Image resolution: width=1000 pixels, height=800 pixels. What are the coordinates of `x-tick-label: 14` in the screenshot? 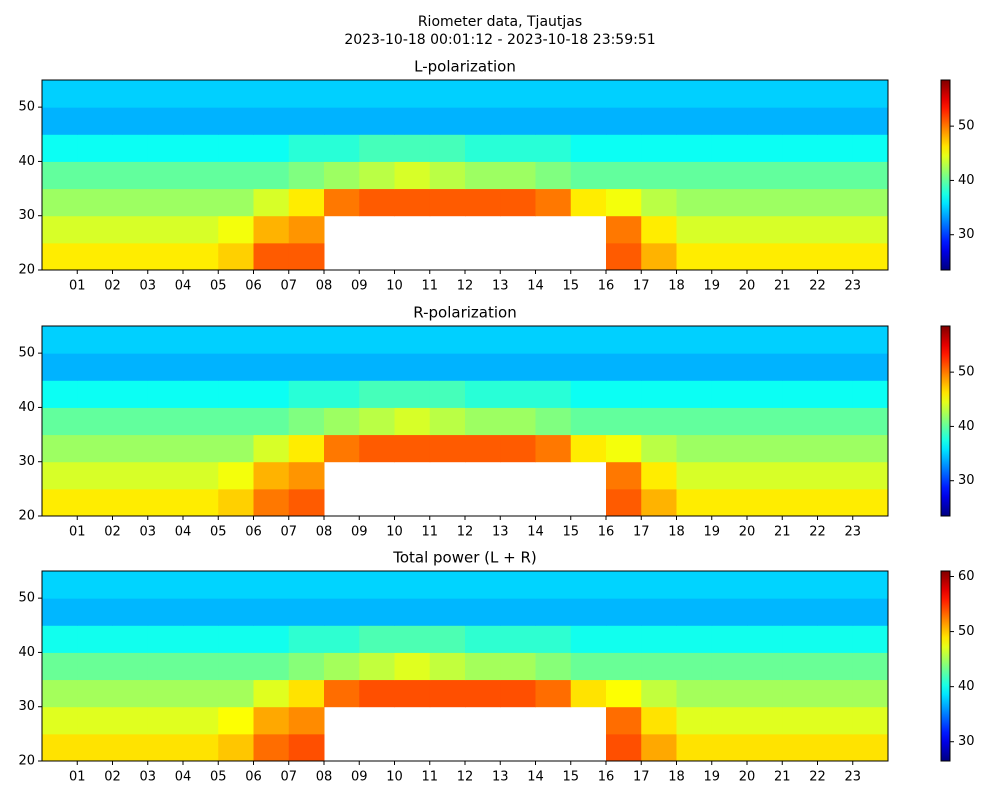 It's located at (535, 777).